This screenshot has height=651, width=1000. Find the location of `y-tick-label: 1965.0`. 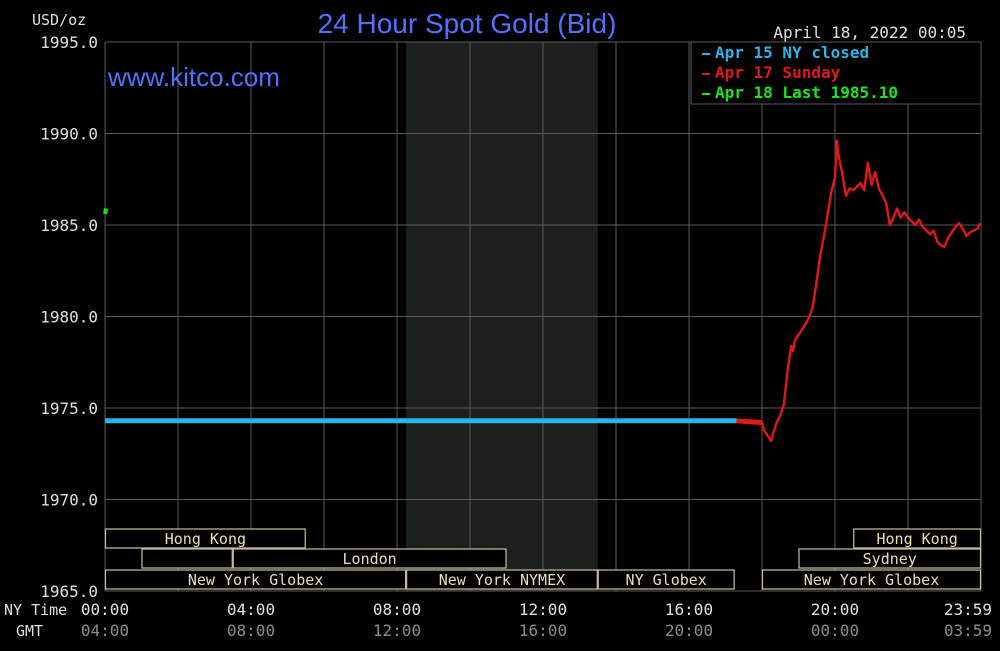

y-tick-label: 1965.0 is located at coordinates (69, 591).